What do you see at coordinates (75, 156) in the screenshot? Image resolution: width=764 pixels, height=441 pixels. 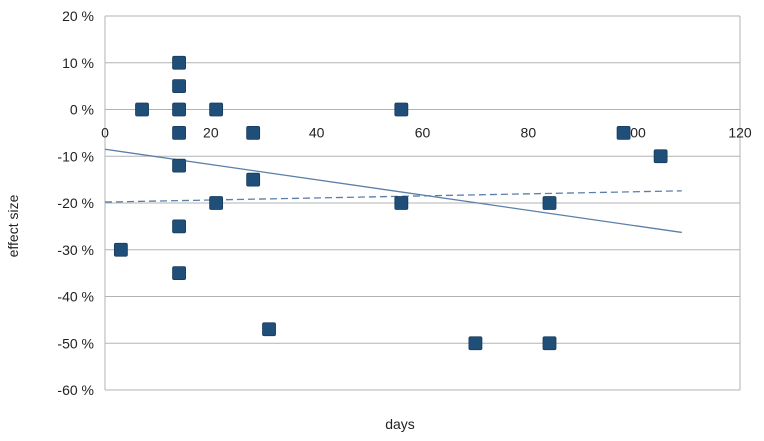 I see `y-tick-label: -10 %` at bounding box center [75, 156].